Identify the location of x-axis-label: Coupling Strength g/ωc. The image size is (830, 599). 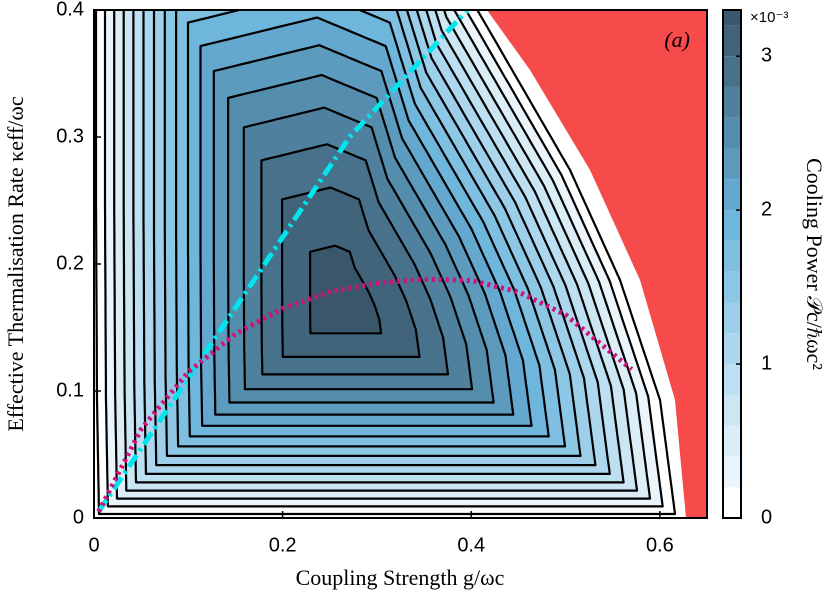
(400, 577).